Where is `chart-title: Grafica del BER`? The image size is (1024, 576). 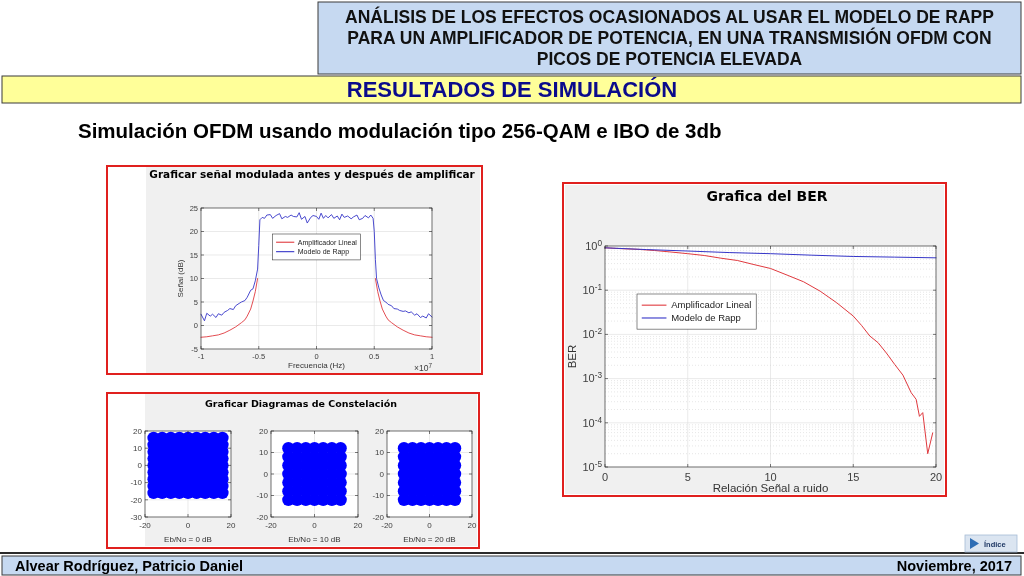 chart-title: Grafica del BER is located at coordinates (767, 196).